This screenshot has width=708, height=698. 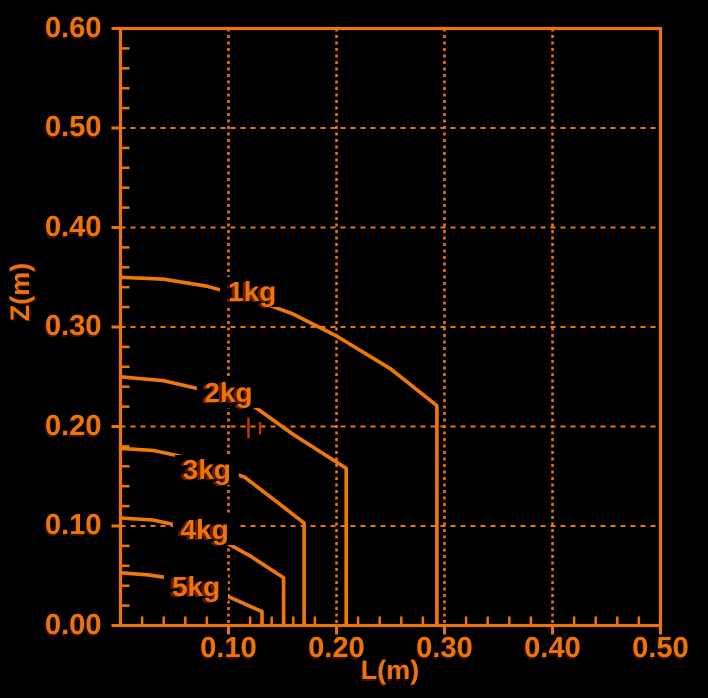 What do you see at coordinates (73, 226) in the screenshot?
I see `y-tick-label: 0.40` at bounding box center [73, 226].